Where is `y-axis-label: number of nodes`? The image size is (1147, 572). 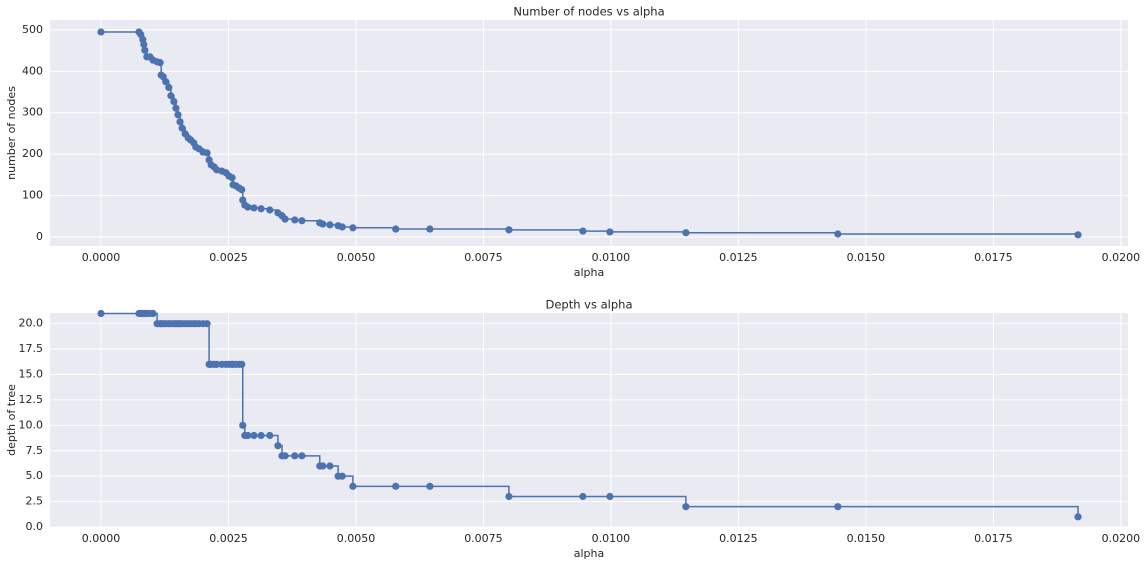 y-axis-label: number of nodes is located at coordinates (11, 133).